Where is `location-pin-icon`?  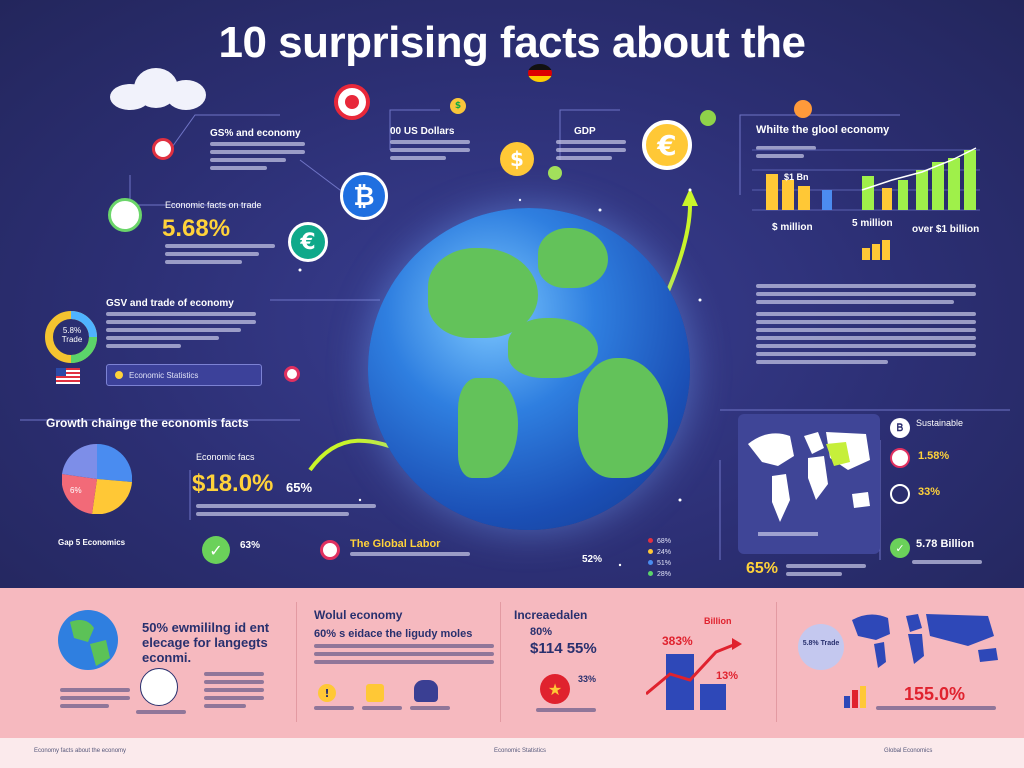 location-pin-icon is located at coordinates (821, 647).